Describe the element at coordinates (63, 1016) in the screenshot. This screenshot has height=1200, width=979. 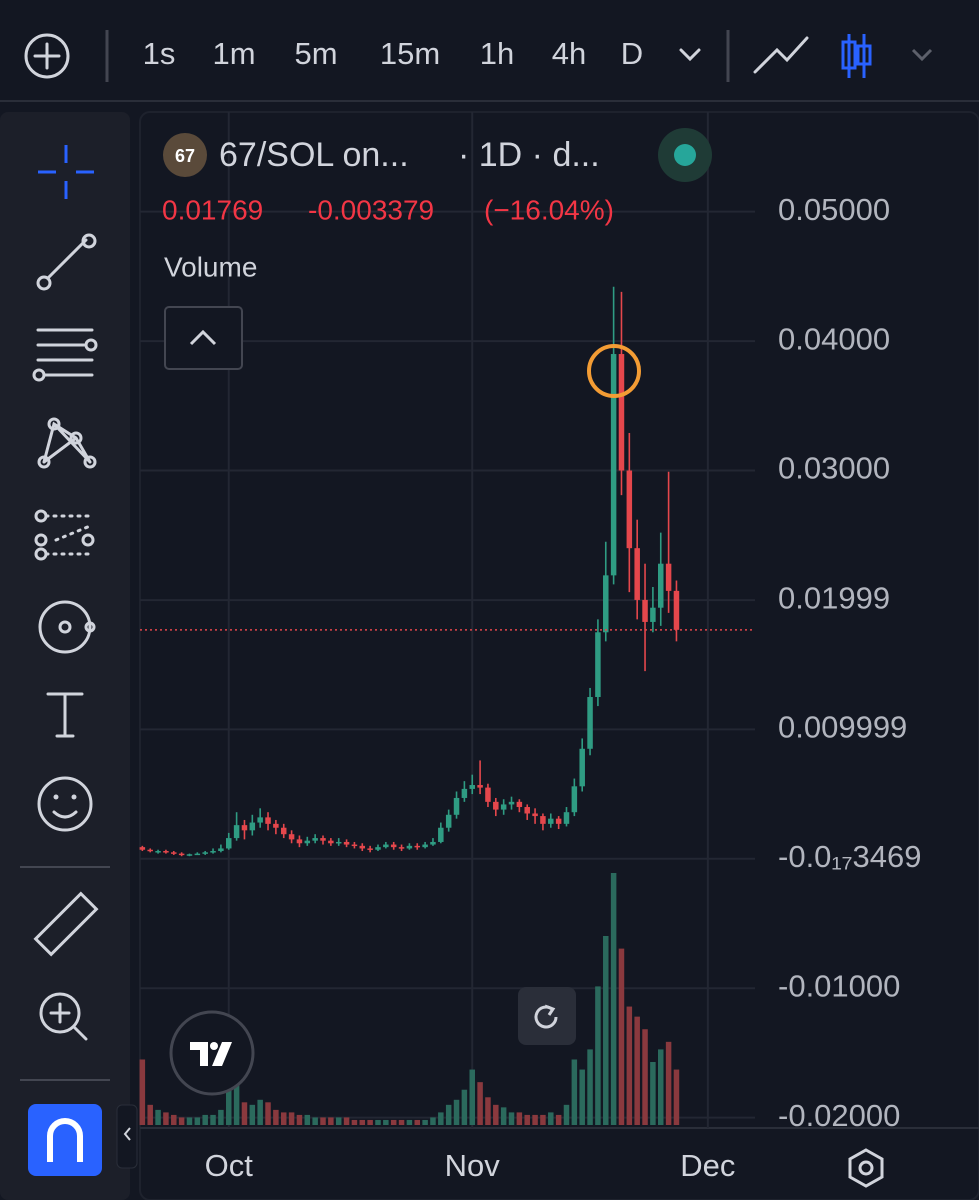
I see `zoom-tool` at that location.